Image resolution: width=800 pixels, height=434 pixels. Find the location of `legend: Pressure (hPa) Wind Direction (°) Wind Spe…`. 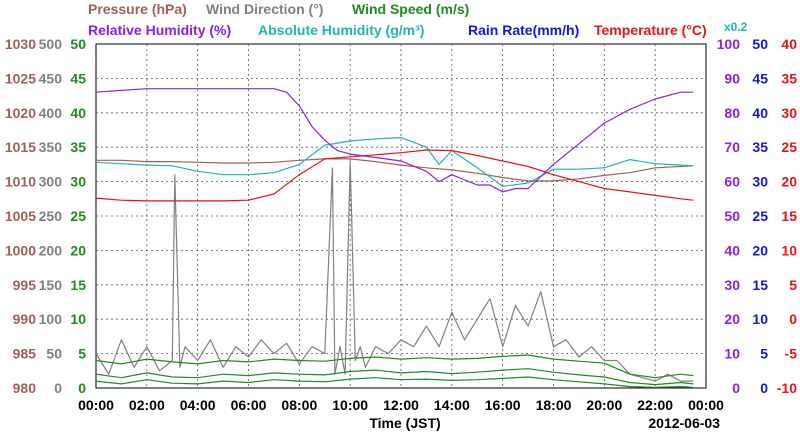

legend: Pressure (hPa) Wind Direction (°) Wind Spe… is located at coordinates (418, 19).